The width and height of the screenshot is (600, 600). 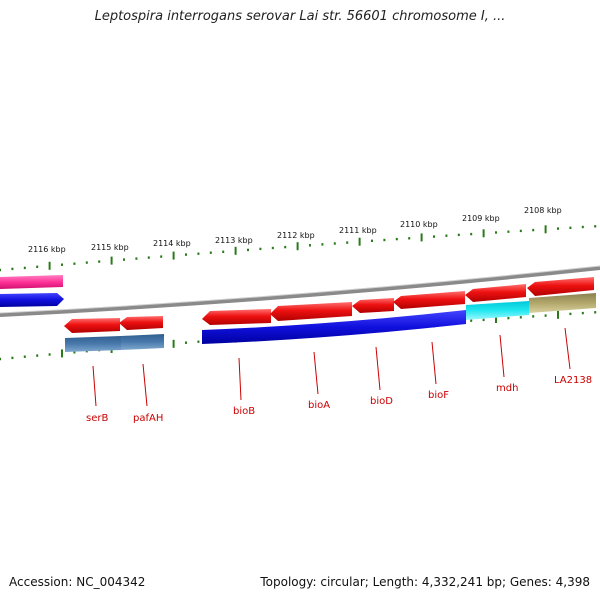 What do you see at coordinates (495, 293) in the screenshot?
I see `gene-arrow-mdh` at bounding box center [495, 293].